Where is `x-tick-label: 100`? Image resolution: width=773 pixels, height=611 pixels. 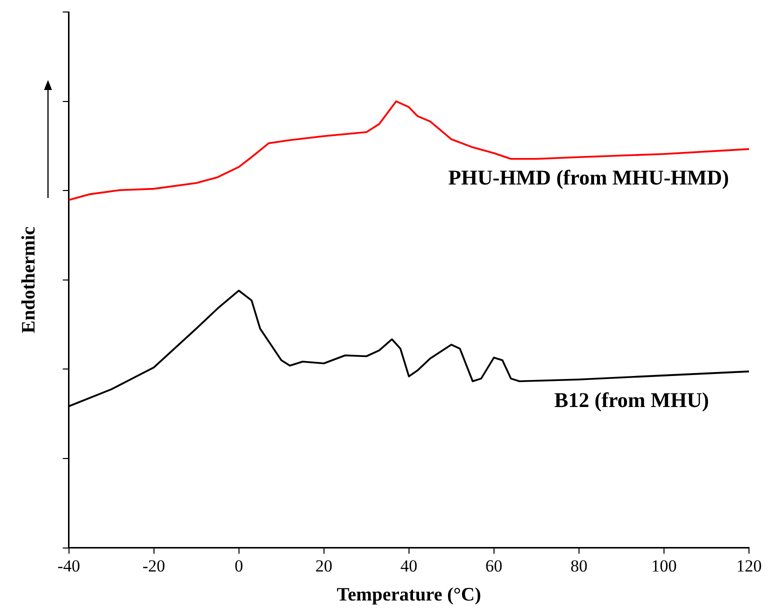
x-tick-label: 100 is located at coordinates (664, 566).